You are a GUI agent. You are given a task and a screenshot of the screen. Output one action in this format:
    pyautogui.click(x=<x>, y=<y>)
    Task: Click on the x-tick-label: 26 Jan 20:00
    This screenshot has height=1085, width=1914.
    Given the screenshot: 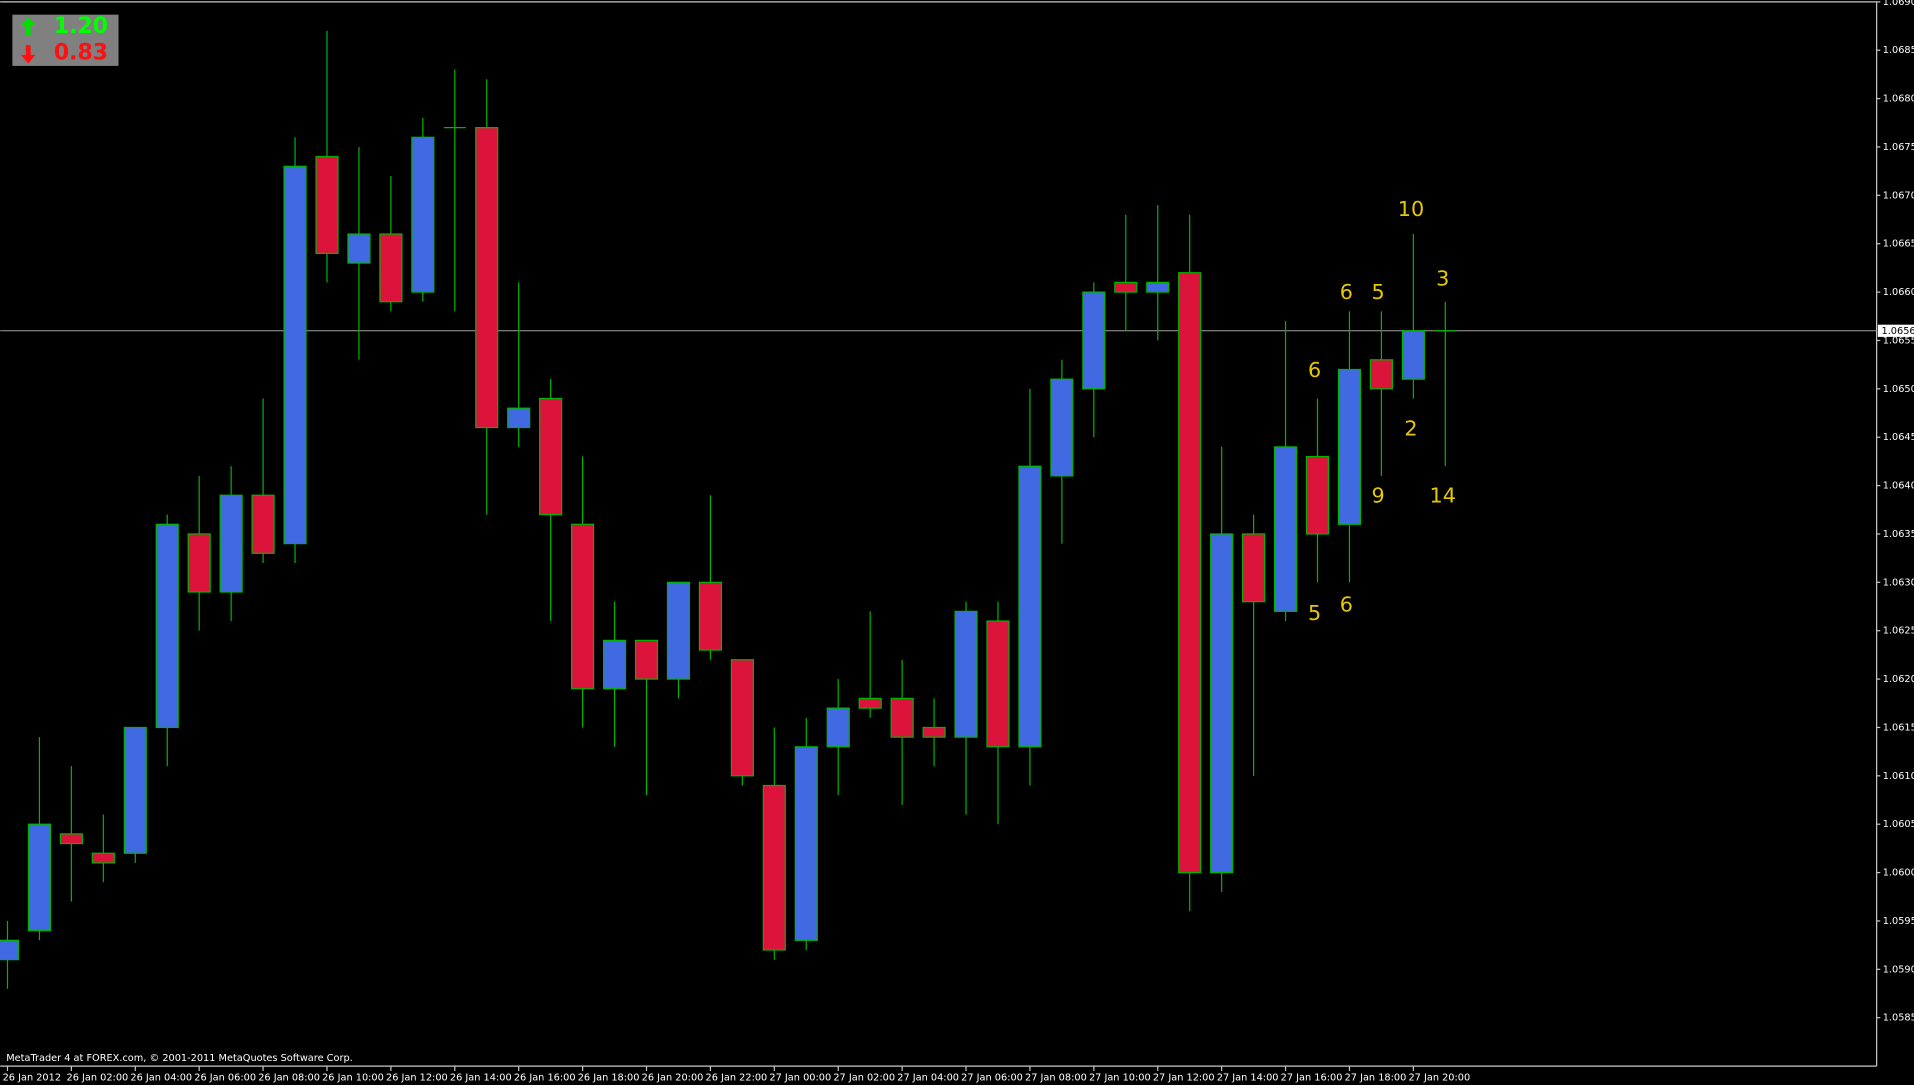 What is the action you would take?
    pyautogui.click(x=673, y=1078)
    